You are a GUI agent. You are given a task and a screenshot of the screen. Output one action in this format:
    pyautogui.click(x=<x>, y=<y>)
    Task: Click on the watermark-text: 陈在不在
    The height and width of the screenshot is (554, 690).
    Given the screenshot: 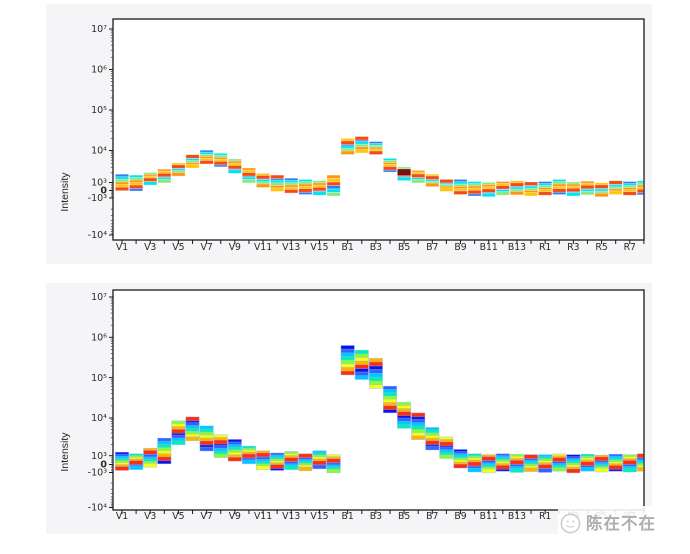 What is the action you would take?
    pyautogui.click(x=621, y=524)
    